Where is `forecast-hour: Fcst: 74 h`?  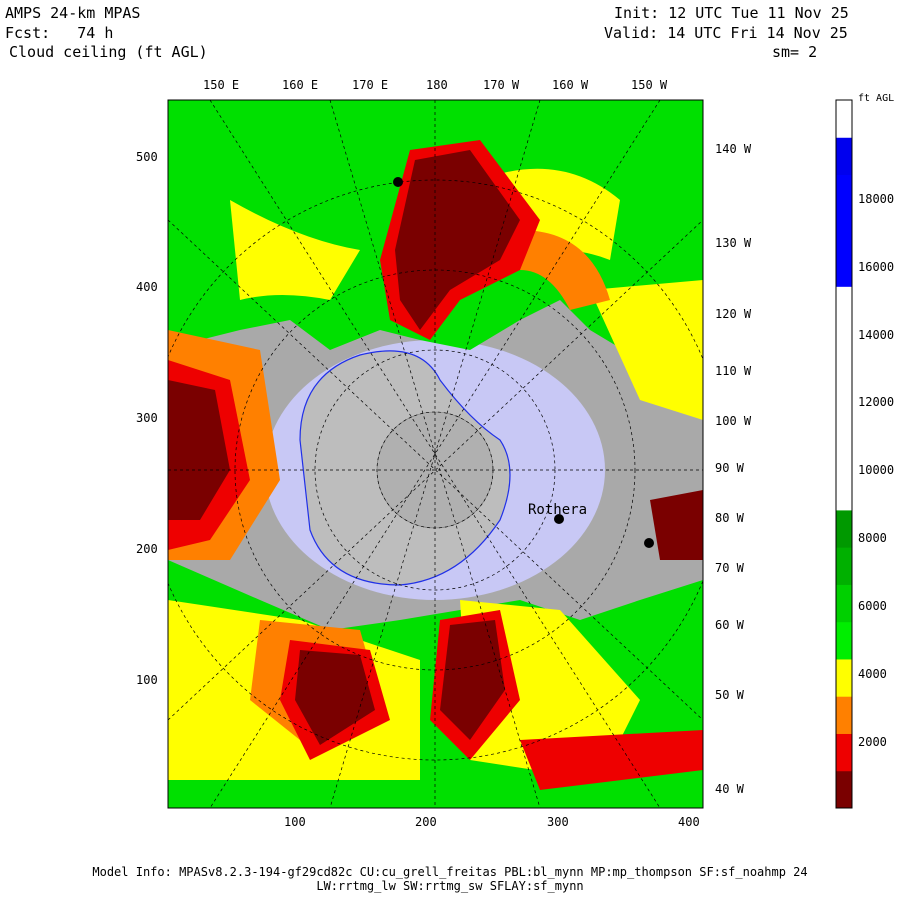
forecast-hour: Fcst: 74 h is located at coordinates (59, 33).